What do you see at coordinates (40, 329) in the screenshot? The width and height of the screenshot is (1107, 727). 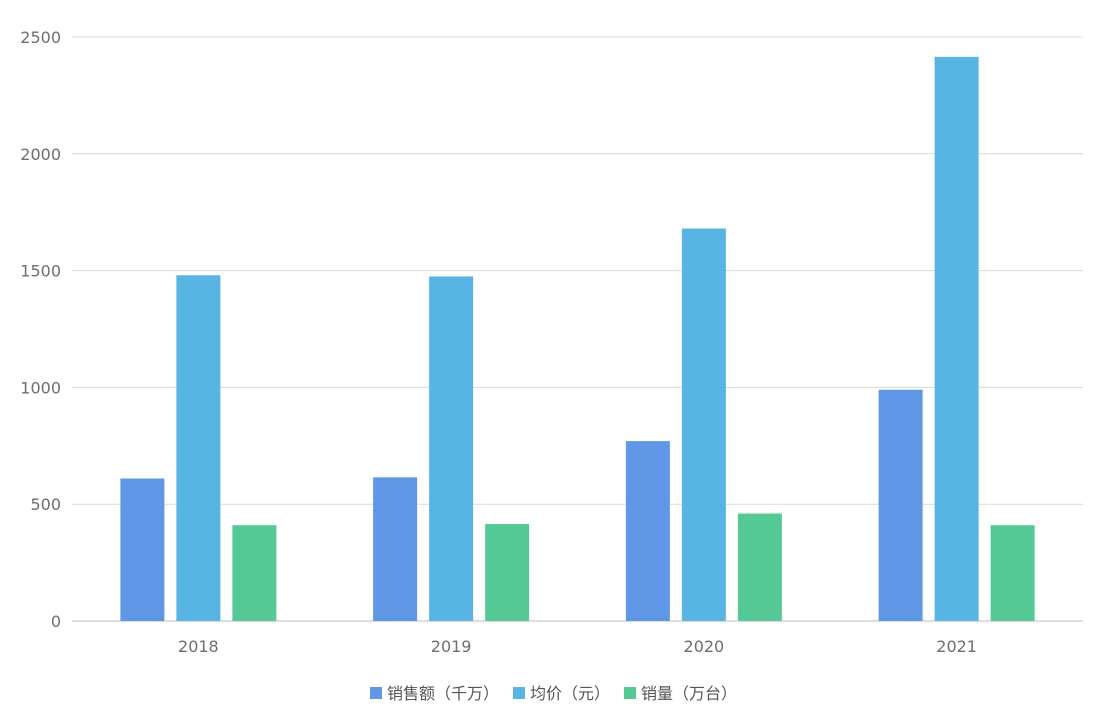 I see `y-axis-ticks: 0 500 1000 1500 2000 2500` at bounding box center [40, 329].